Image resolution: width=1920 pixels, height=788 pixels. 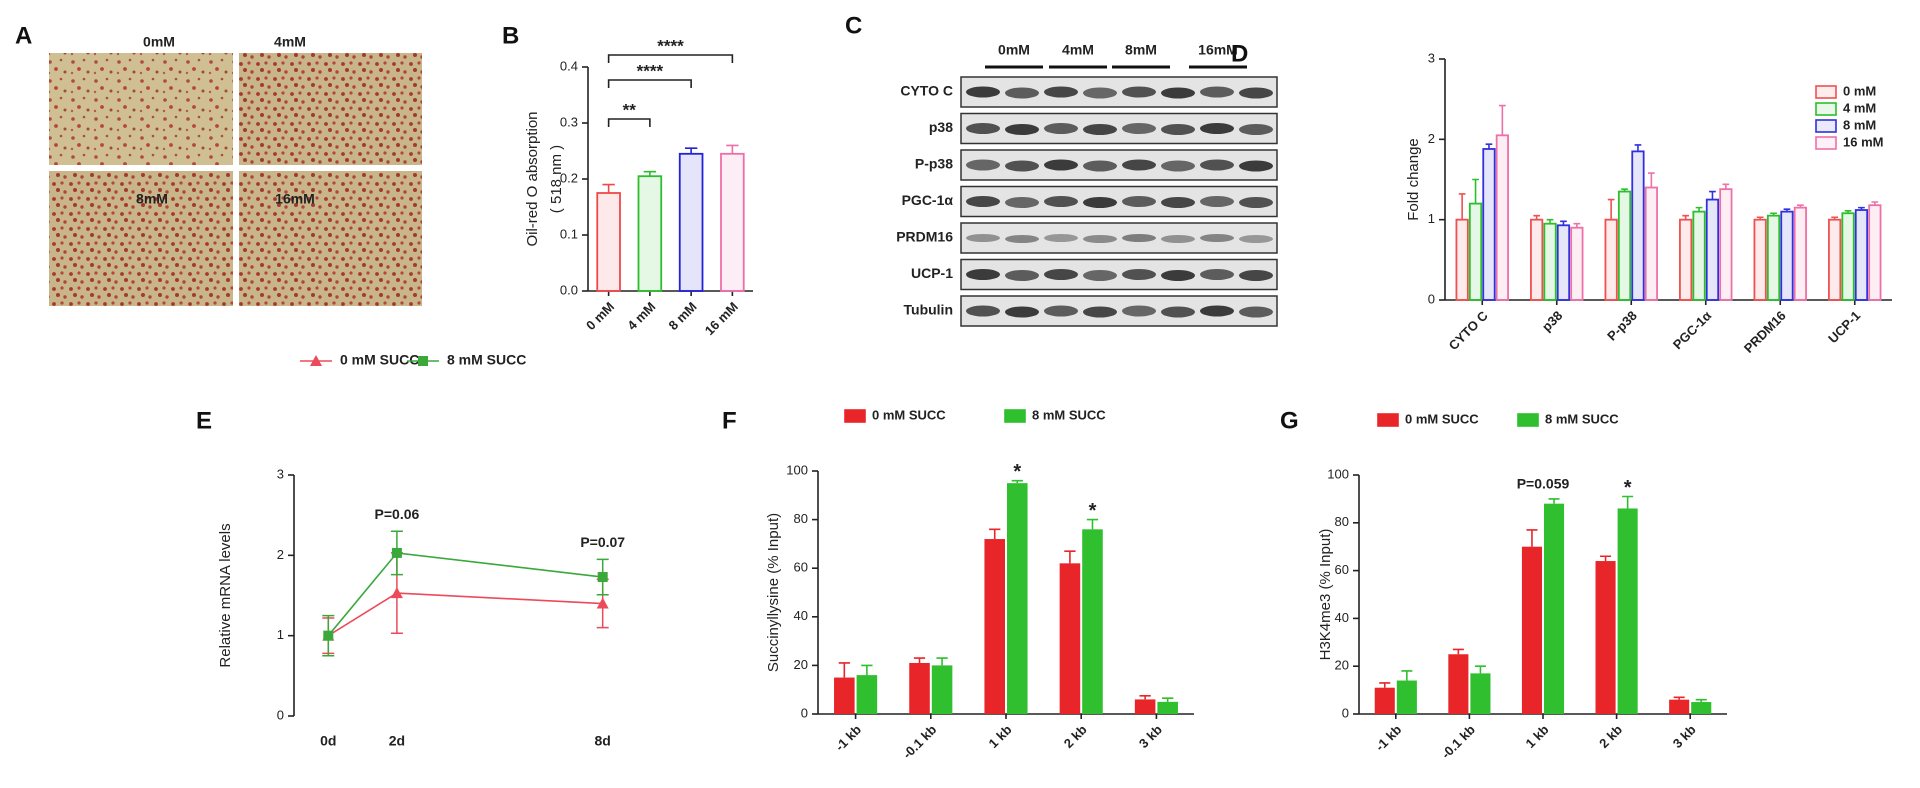 What do you see at coordinates (1014, 50) in the screenshot?
I see `dose-label: 0mM` at bounding box center [1014, 50].